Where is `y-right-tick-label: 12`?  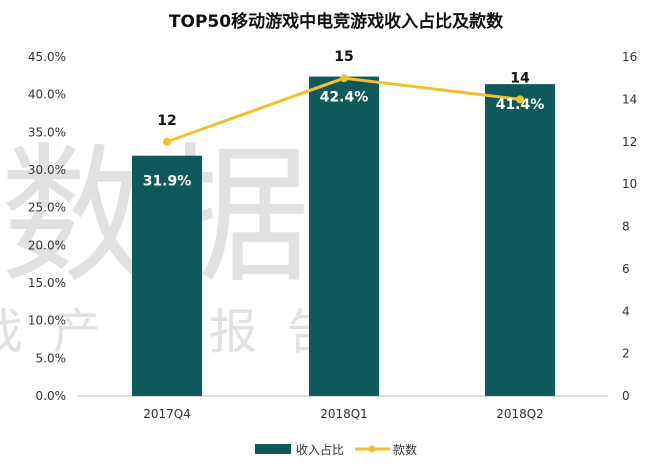
y-right-tick-label: 12 is located at coordinates (629, 142).